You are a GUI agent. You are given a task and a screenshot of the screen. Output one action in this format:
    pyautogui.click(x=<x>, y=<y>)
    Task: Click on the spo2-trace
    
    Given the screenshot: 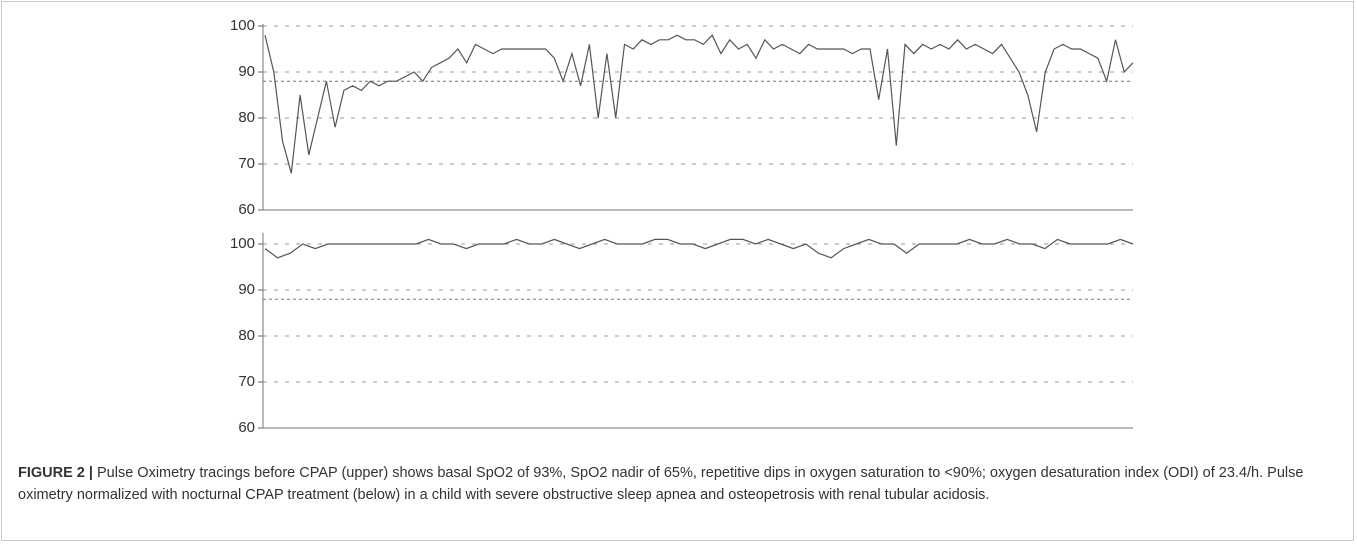 What is the action you would take?
    pyautogui.click(x=699, y=248)
    